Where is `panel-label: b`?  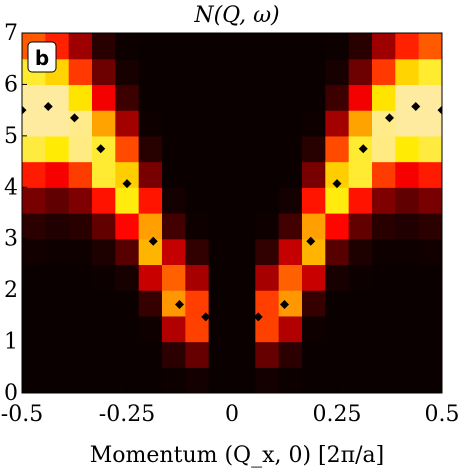 panel-label: b is located at coordinates (42, 58).